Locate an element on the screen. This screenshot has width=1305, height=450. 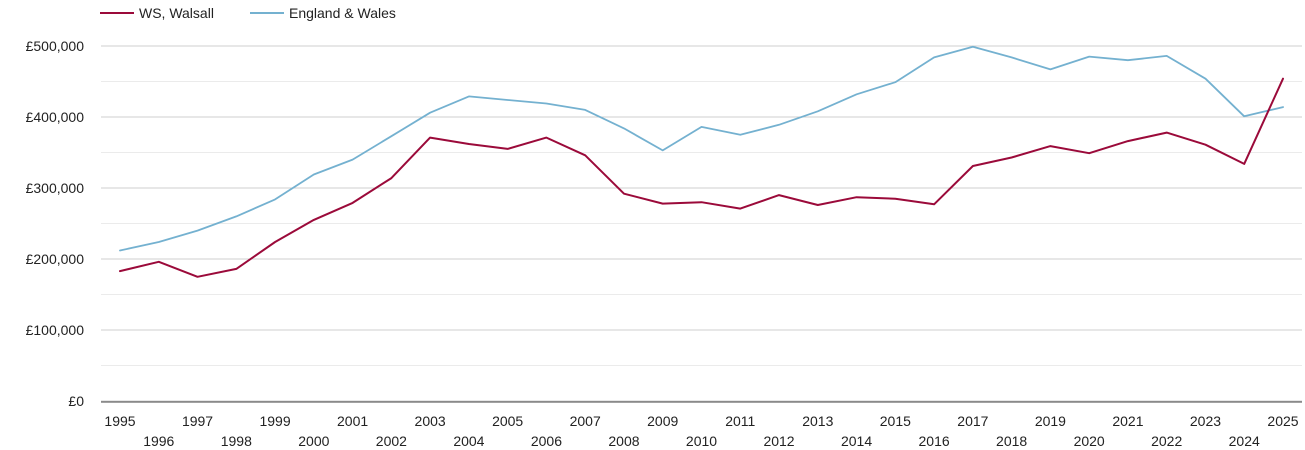
legend-item-england-wales: England & Wales is located at coordinates (323, 13).